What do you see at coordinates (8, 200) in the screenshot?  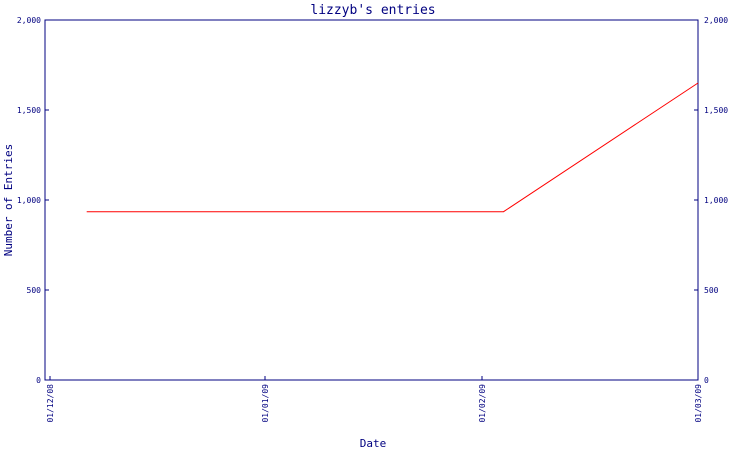 I see `y-axis-label: Number of Entries` at bounding box center [8, 200].